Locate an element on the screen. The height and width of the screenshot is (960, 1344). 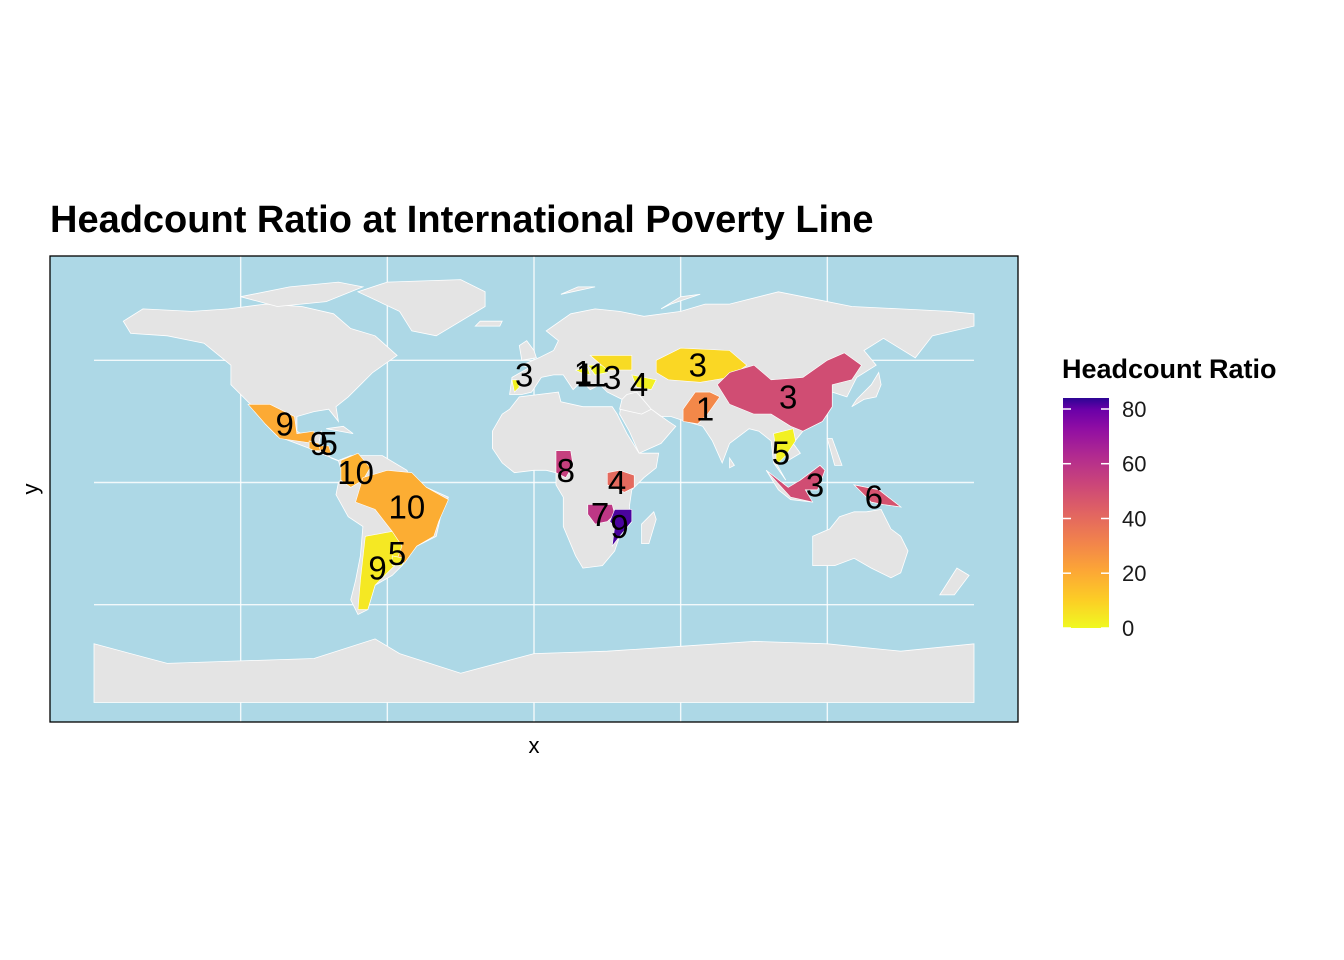
legend-colorbar is located at coordinates (1086, 513).